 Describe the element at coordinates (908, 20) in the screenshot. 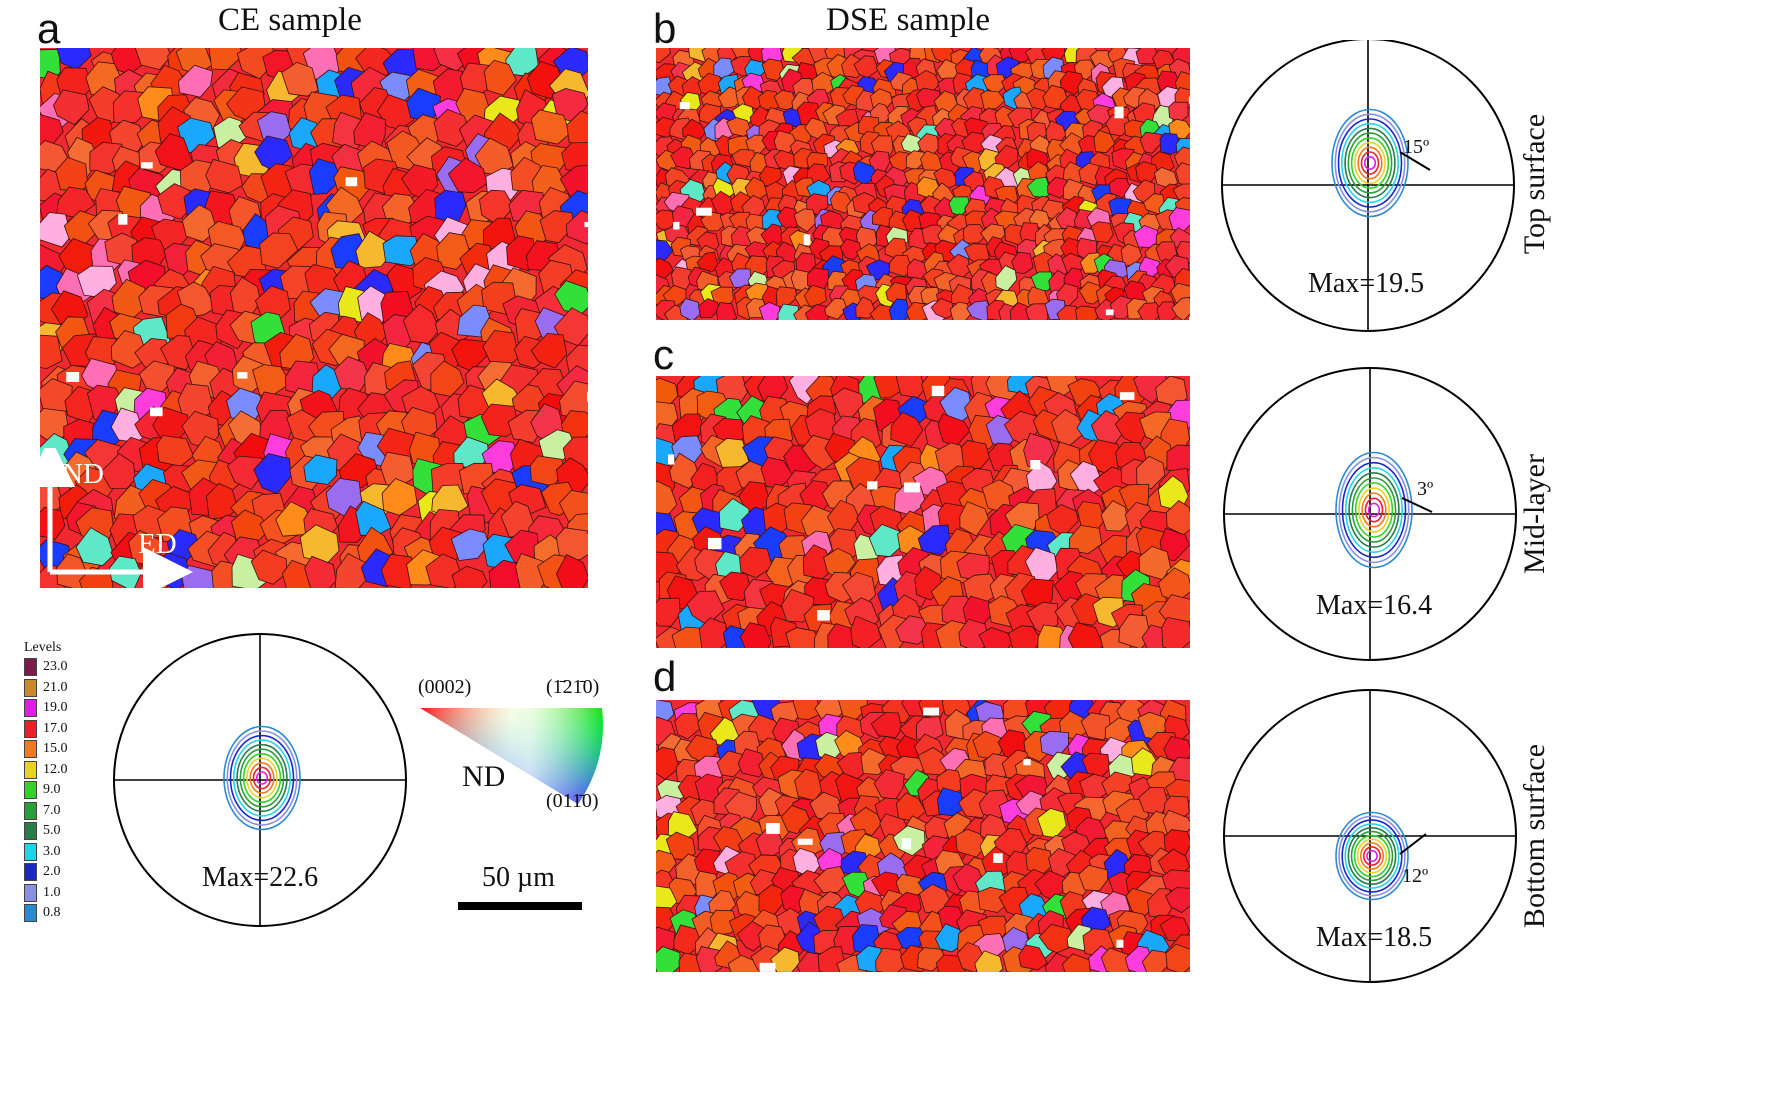

I see `dse-sample-title: DSE sample` at that location.